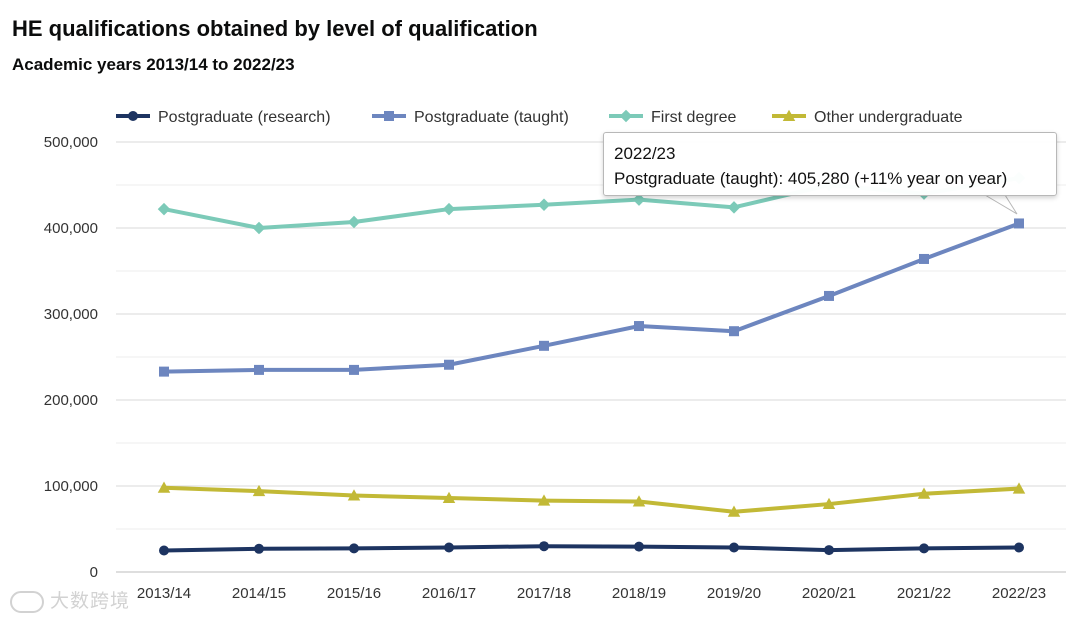 The height and width of the screenshot is (619, 1080). I want to click on tooltip-arrow, so click(1000, 204).